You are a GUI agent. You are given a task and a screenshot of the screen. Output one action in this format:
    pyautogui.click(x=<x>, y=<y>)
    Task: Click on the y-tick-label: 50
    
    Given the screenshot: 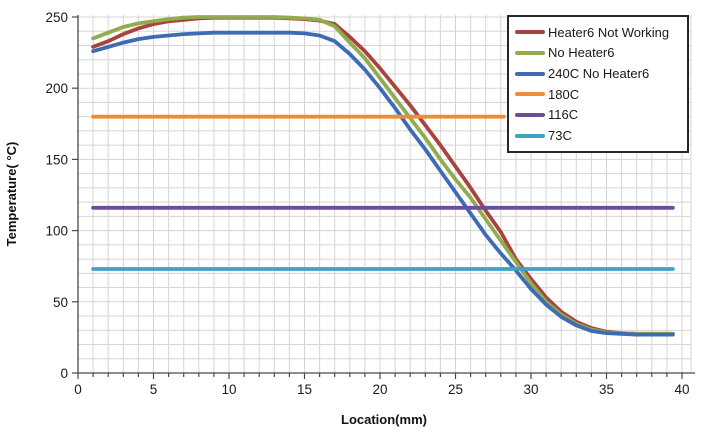 What is the action you would take?
    pyautogui.click(x=60, y=302)
    